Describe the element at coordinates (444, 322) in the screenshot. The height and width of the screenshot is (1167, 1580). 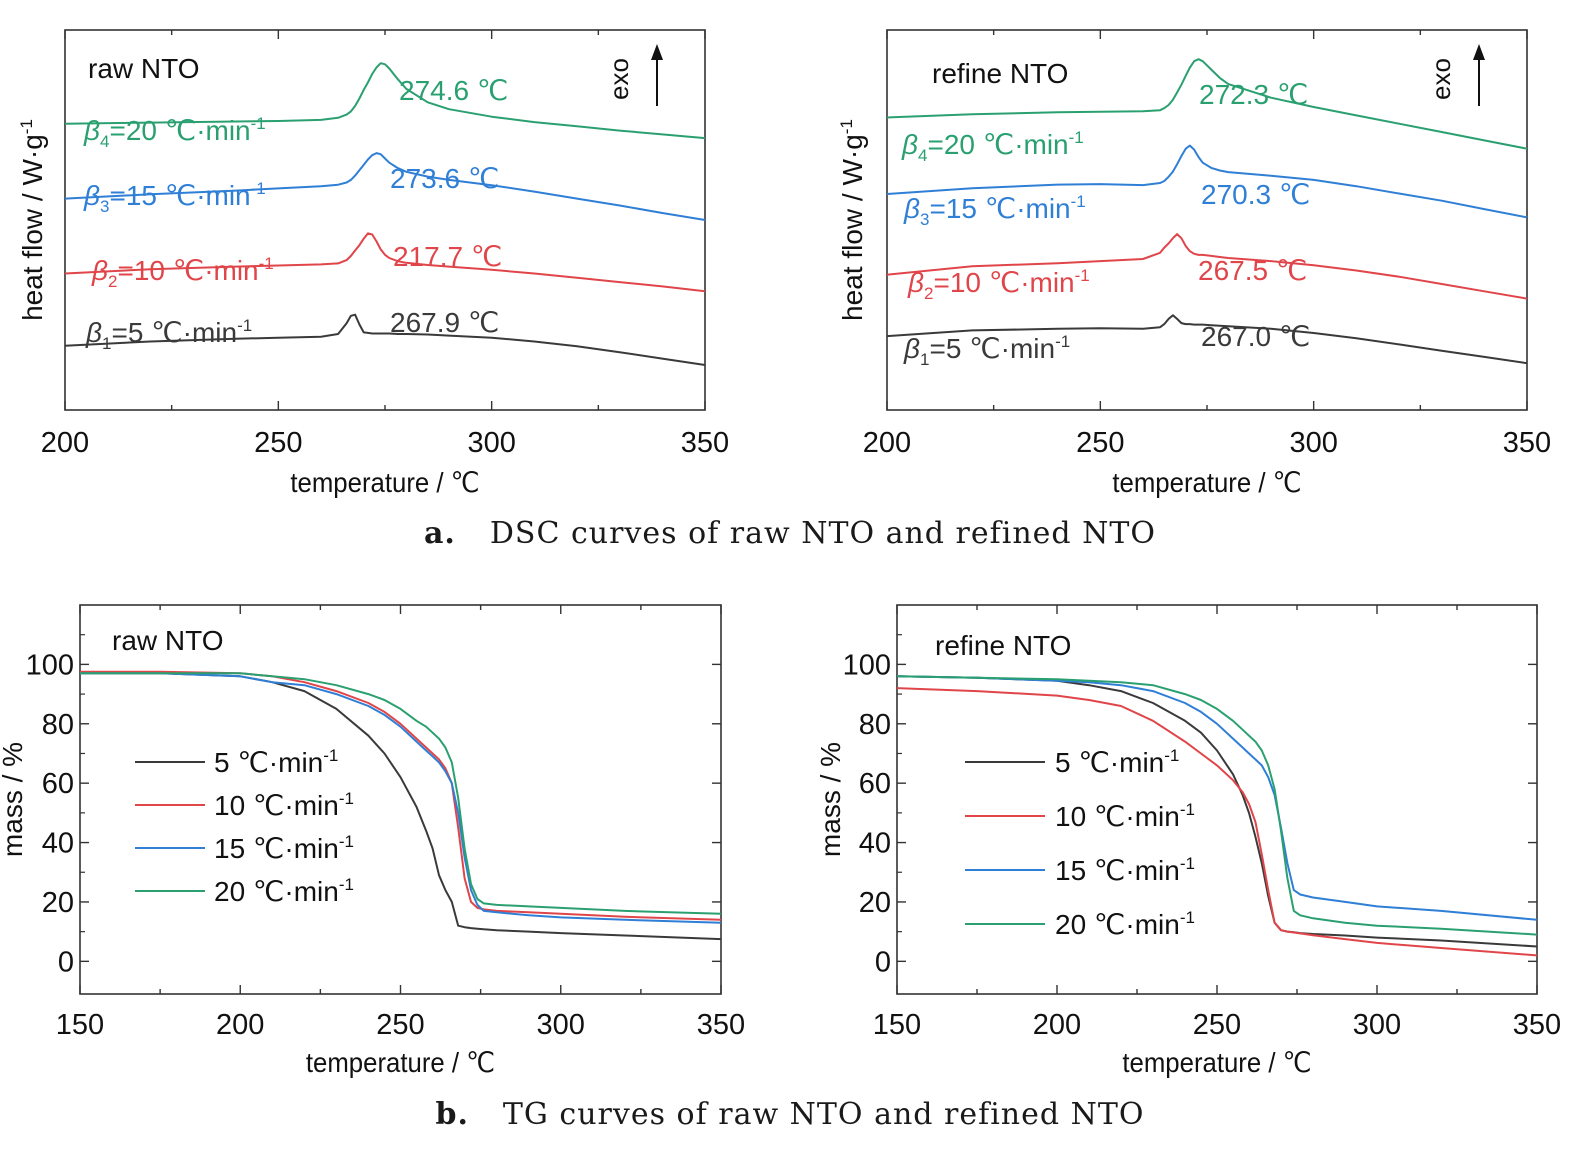
I see `peak-label-1: 267.9 ℃` at that location.